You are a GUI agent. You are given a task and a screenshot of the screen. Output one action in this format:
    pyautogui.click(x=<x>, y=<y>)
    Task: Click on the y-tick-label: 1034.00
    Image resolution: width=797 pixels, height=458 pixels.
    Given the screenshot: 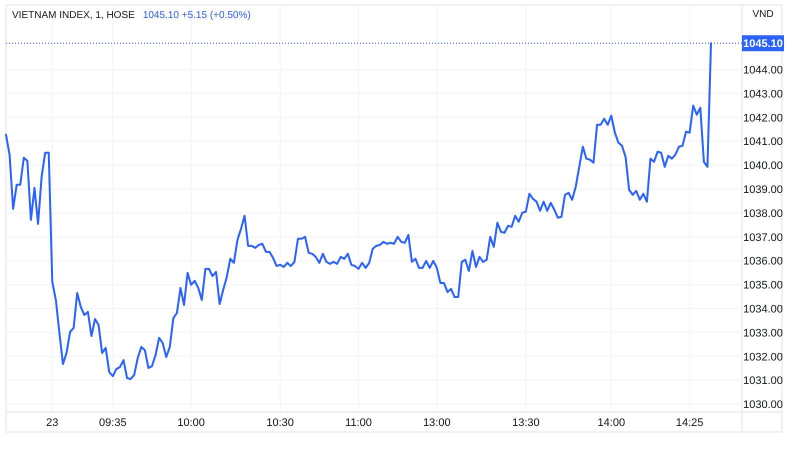 What is the action you would take?
    pyautogui.click(x=763, y=310)
    